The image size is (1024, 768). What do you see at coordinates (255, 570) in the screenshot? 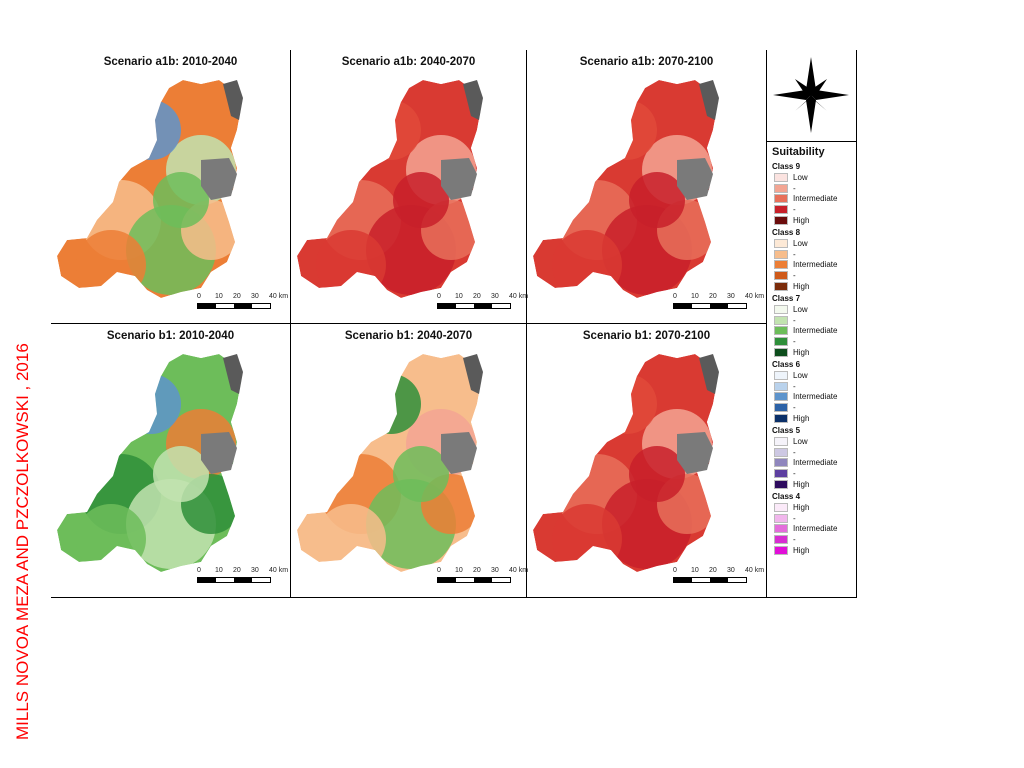
I see `scale-tick-label: 30` at bounding box center [255, 570].